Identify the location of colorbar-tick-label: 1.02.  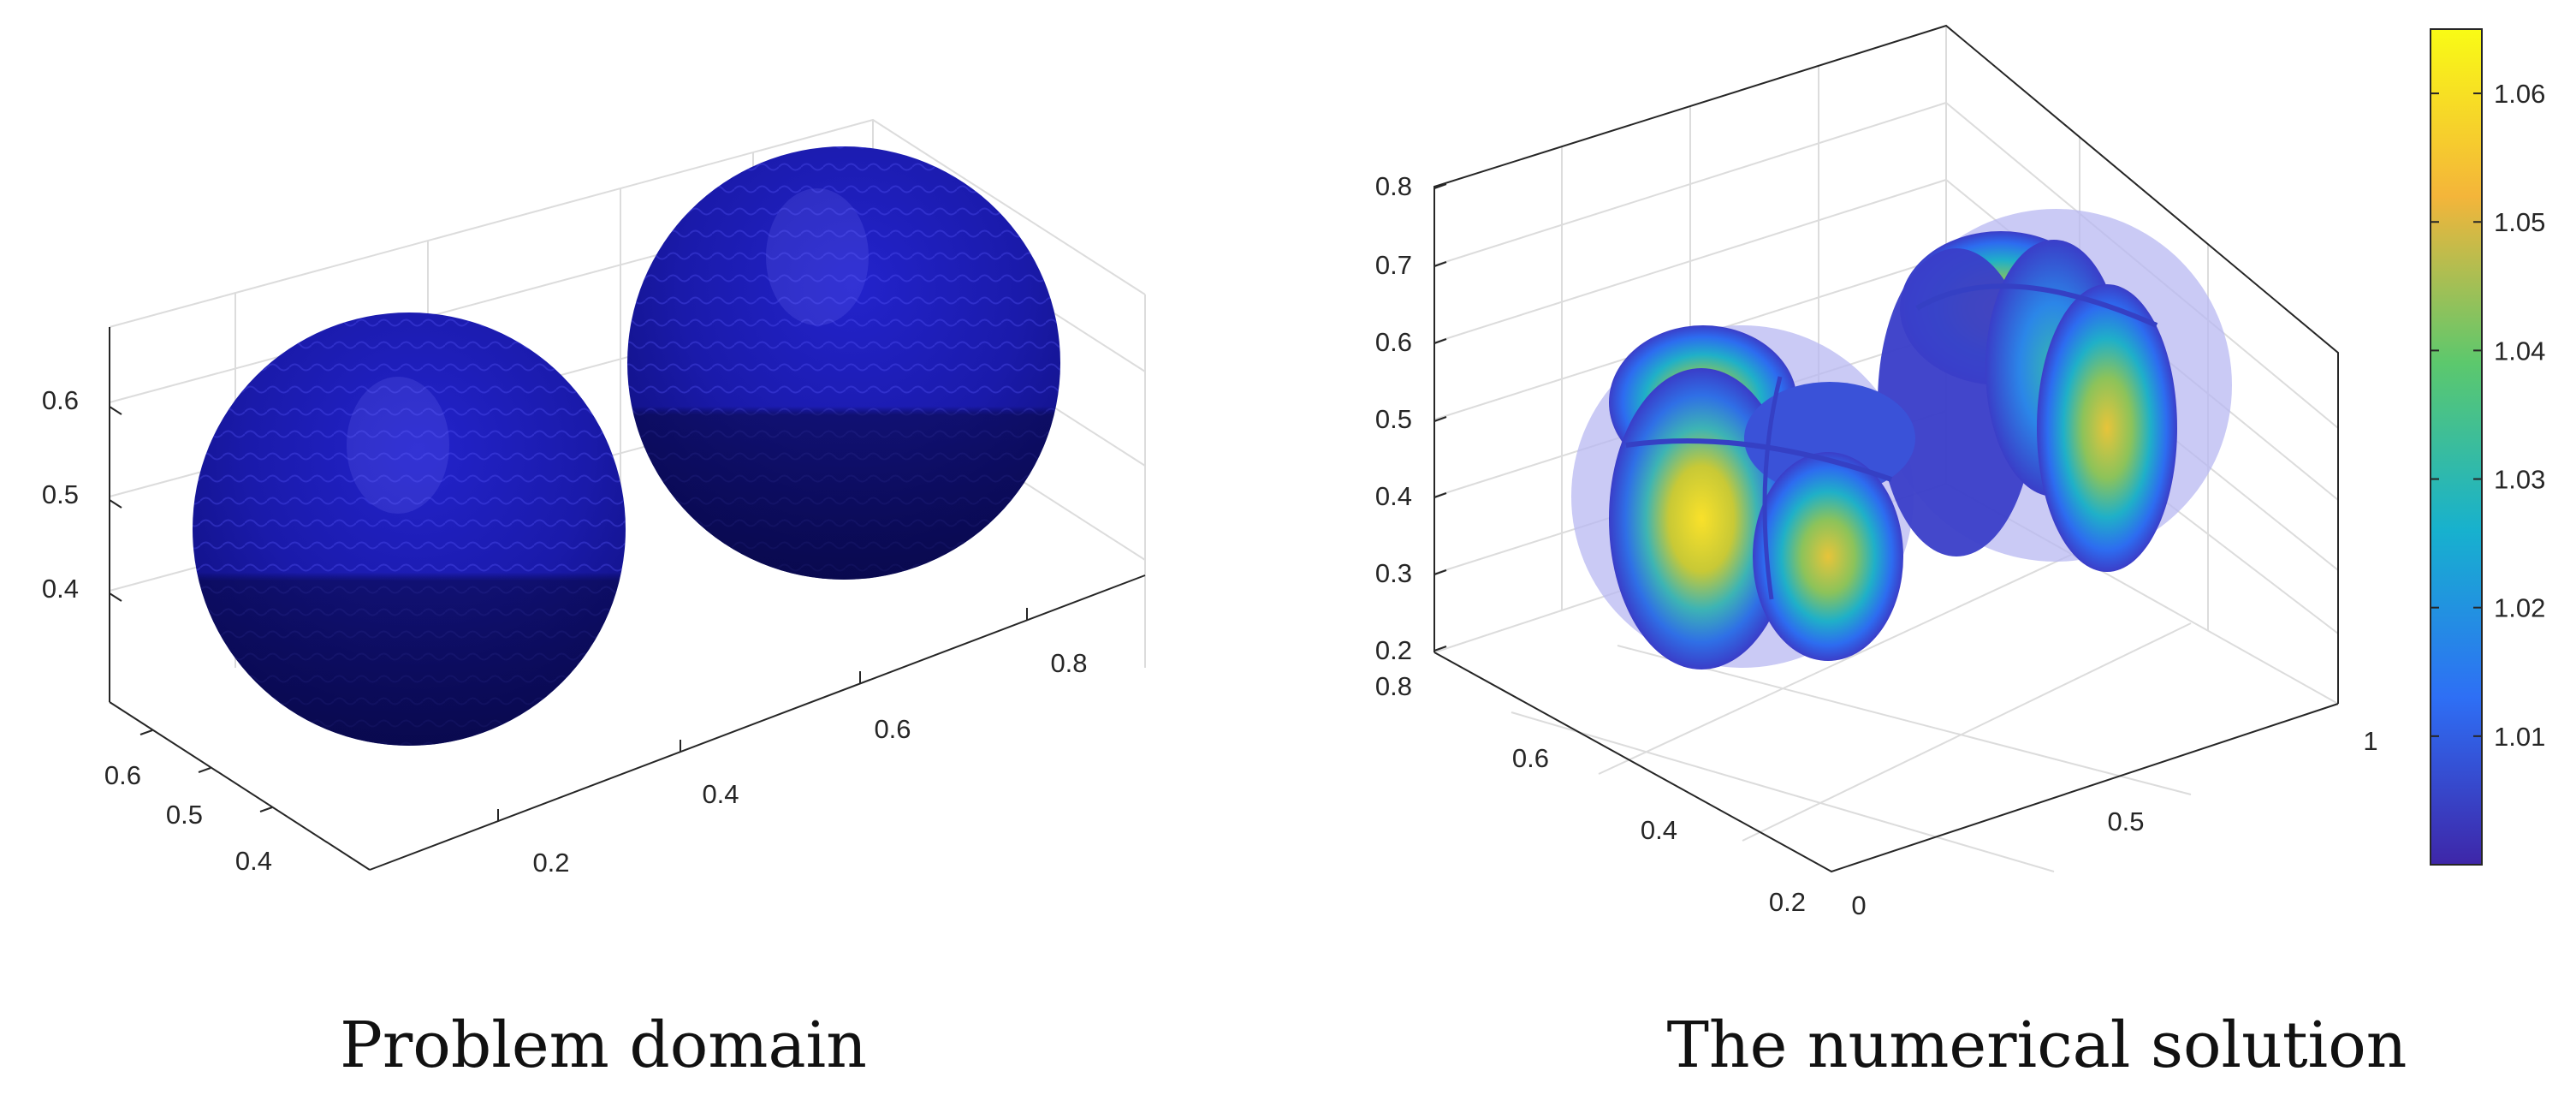
(2519, 608).